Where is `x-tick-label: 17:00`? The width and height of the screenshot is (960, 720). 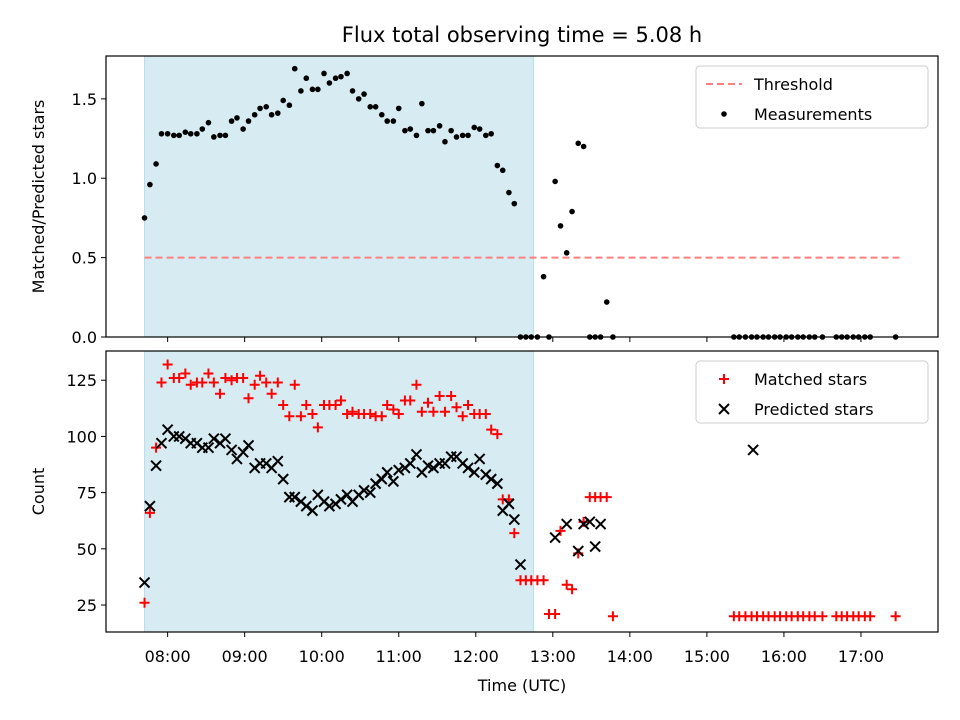
x-tick-label: 17:00 is located at coordinates (861, 656).